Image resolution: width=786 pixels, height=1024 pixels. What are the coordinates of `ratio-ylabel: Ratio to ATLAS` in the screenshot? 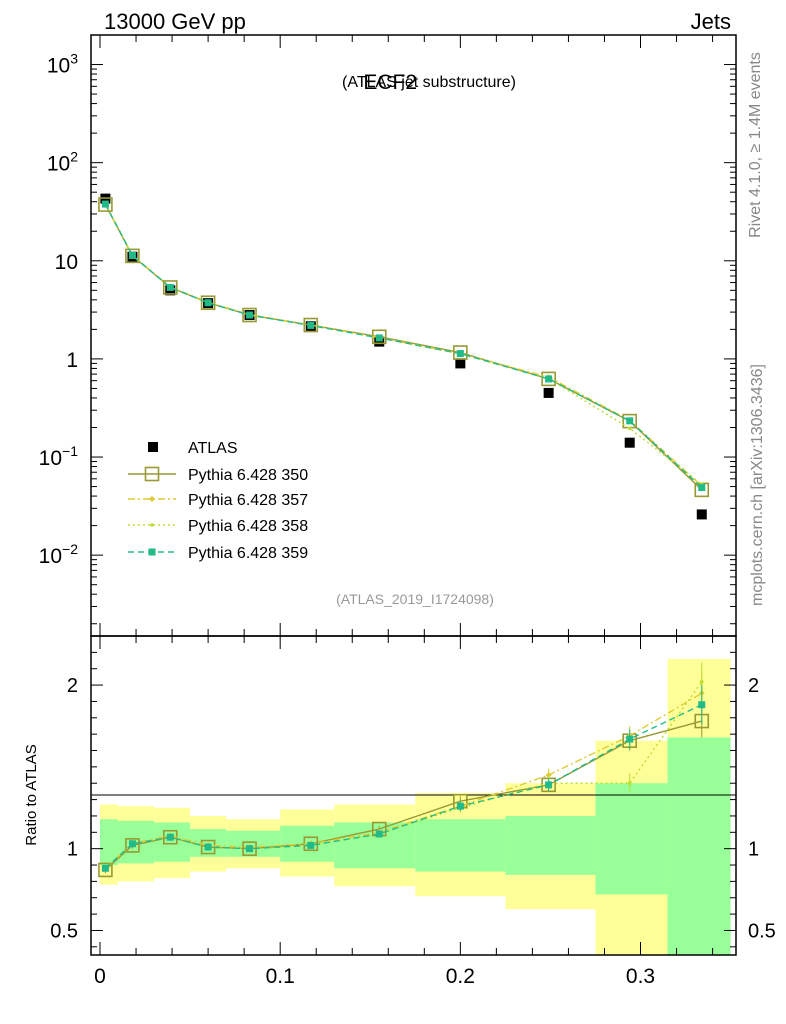 It's located at (31, 794).